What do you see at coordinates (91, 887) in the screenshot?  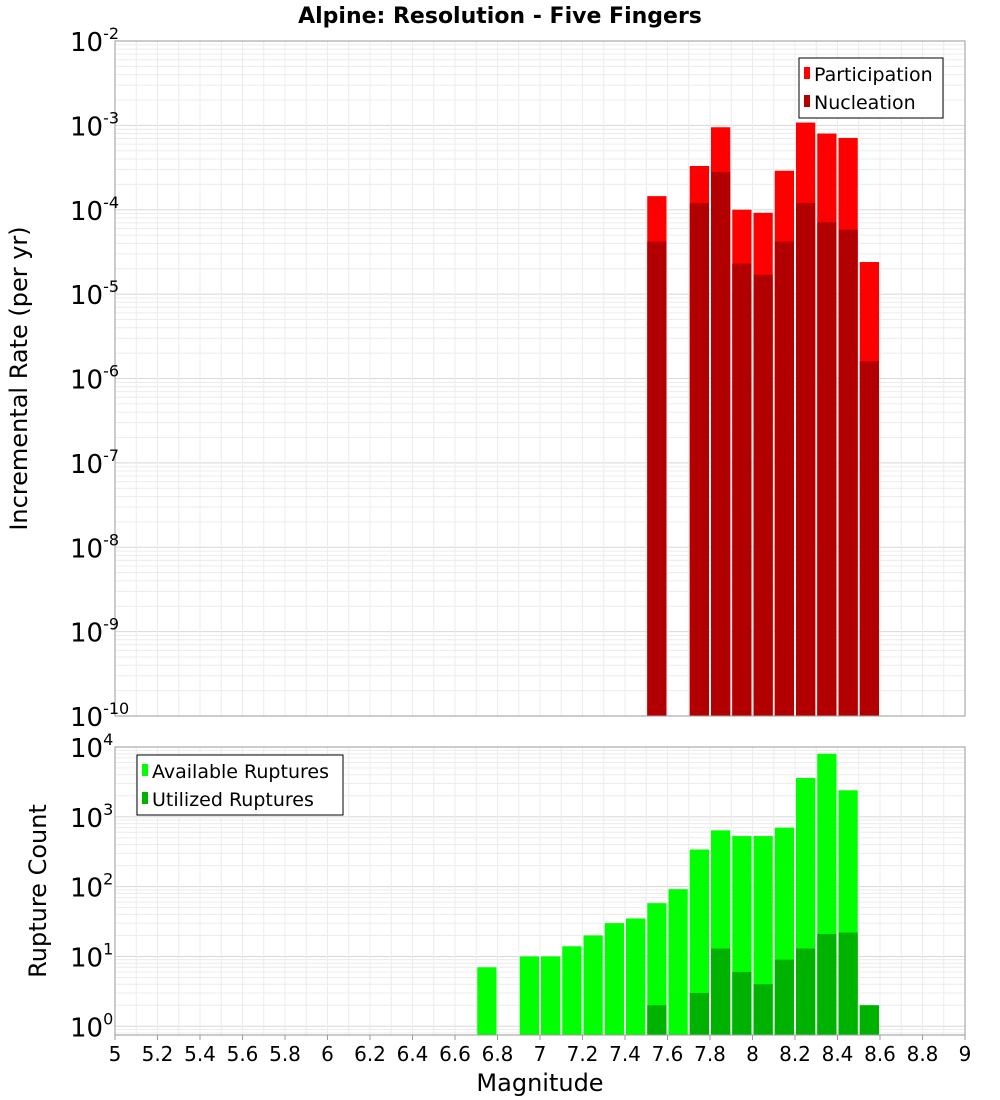 I see `y-tick-label: 10²` at bounding box center [91, 887].